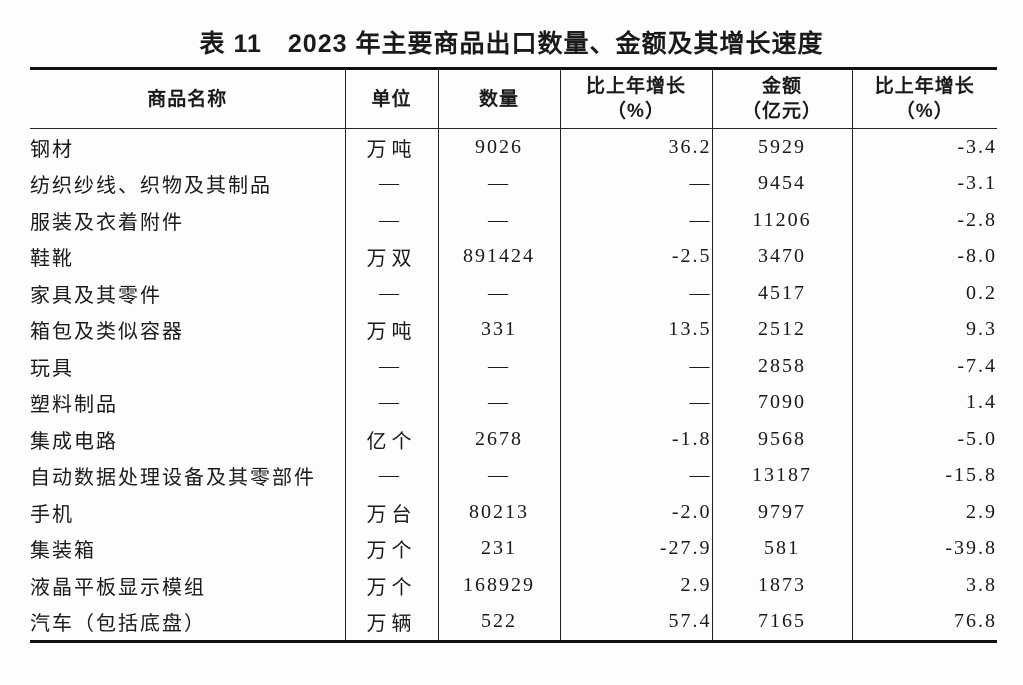 This screenshot has width=1023, height=685. What do you see at coordinates (977, 183) in the screenshot?
I see `cell-amount-growth: -3.1` at bounding box center [977, 183].